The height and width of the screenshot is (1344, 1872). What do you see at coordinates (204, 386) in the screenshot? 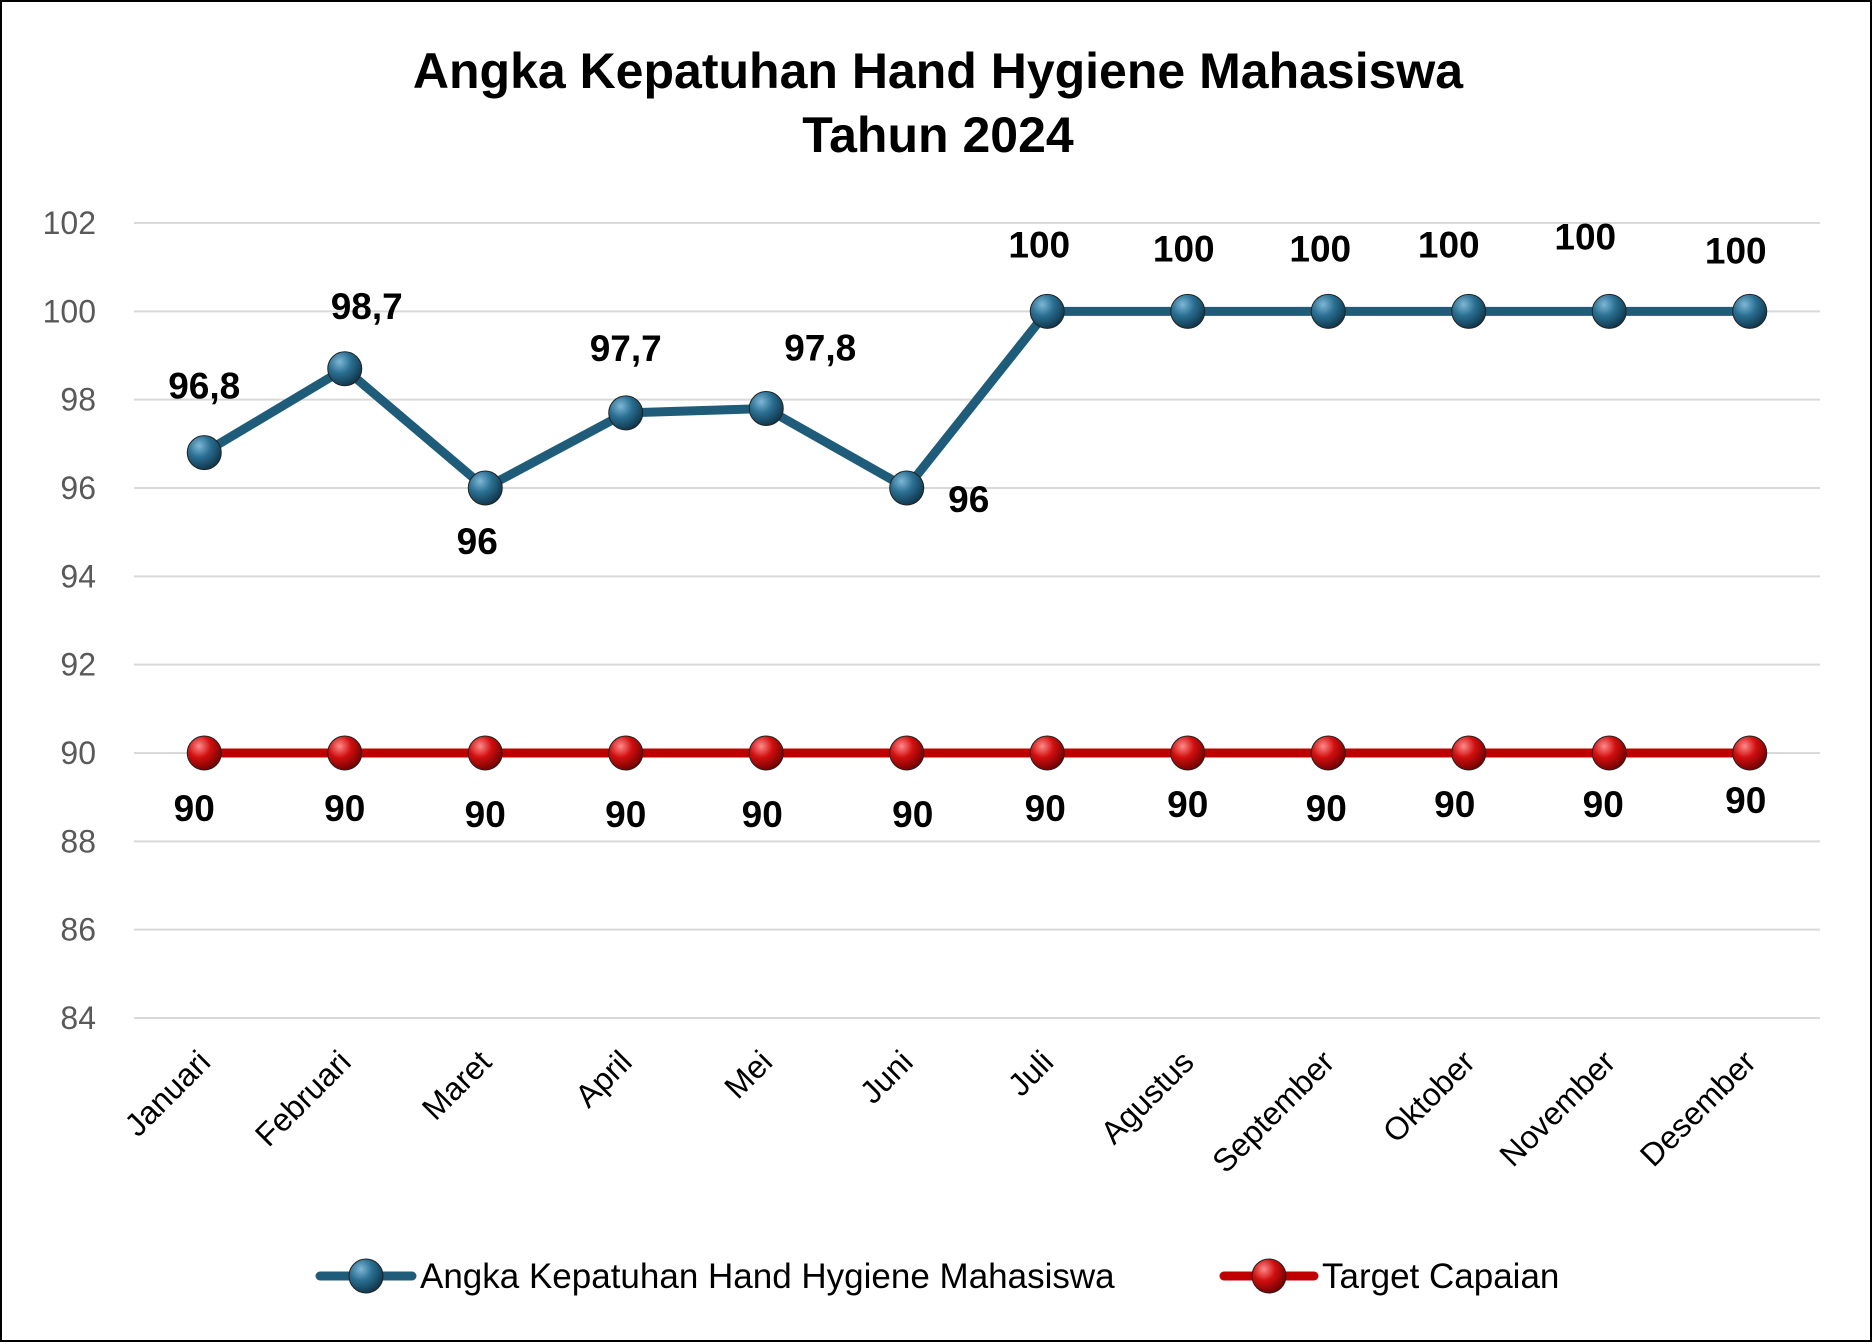
I see `data-label: 96,8` at bounding box center [204, 386].